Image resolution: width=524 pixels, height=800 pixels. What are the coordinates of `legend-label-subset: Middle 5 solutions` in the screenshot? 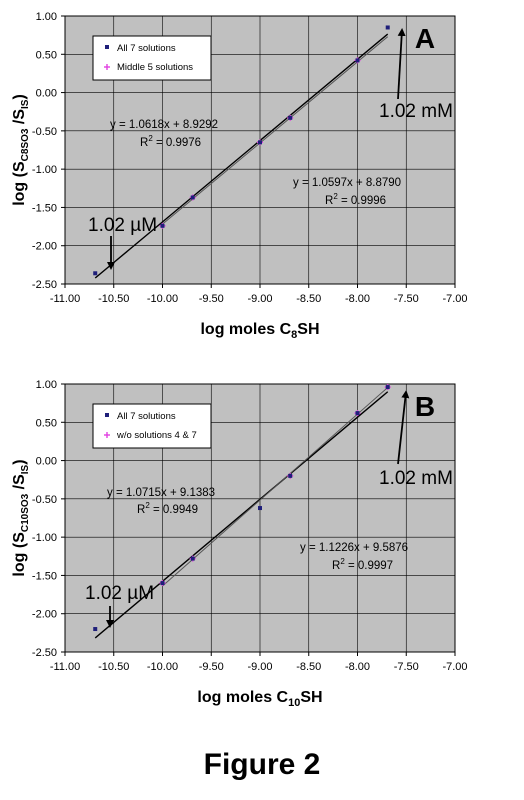 It's located at (155, 67).